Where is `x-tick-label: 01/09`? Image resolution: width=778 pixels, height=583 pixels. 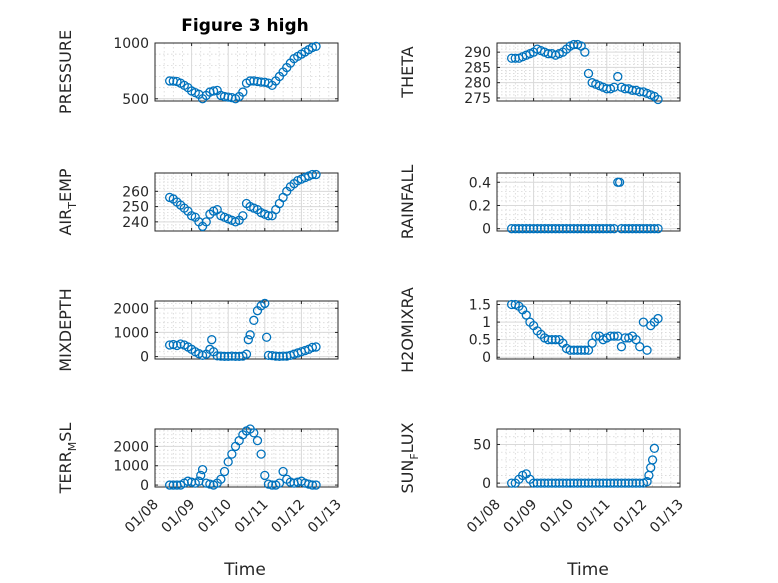 x-tick-label: 01/09 is located at coordinates (521, 517).